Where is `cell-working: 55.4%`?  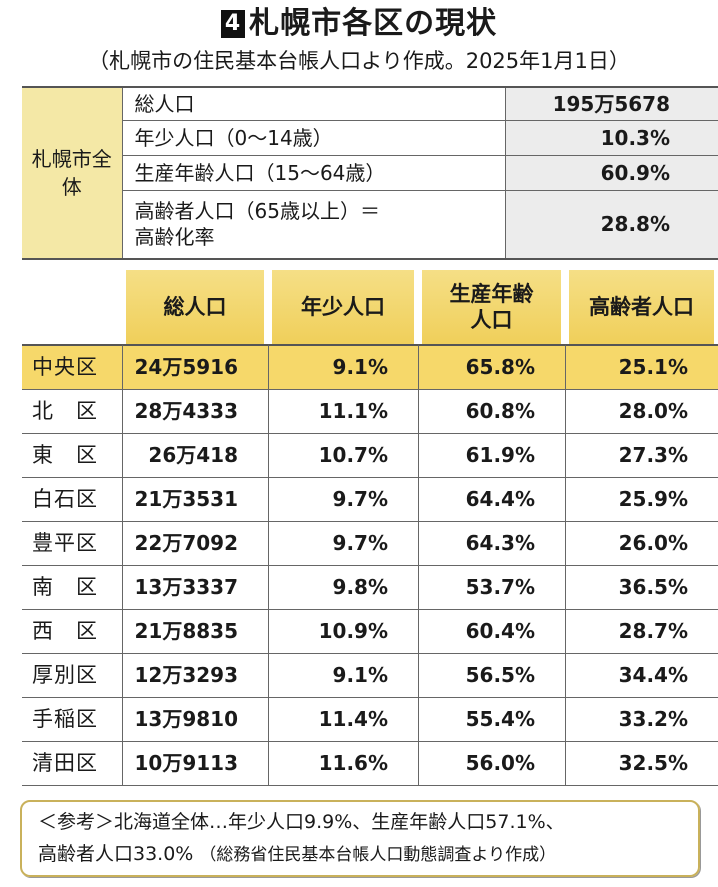
cell-working: 55.4% is located at coordinates (491, 719).